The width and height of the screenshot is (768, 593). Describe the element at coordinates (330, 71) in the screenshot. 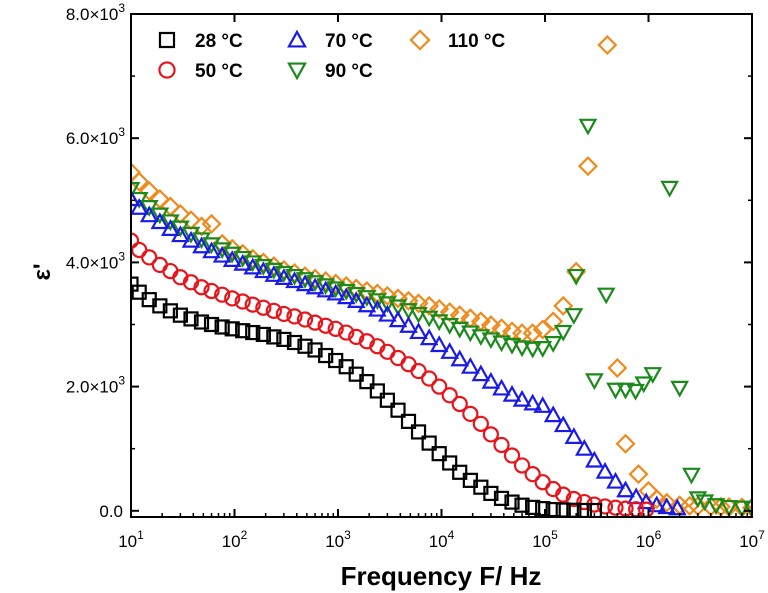

I see `legend-entry-90c: 90 °C` at that location.